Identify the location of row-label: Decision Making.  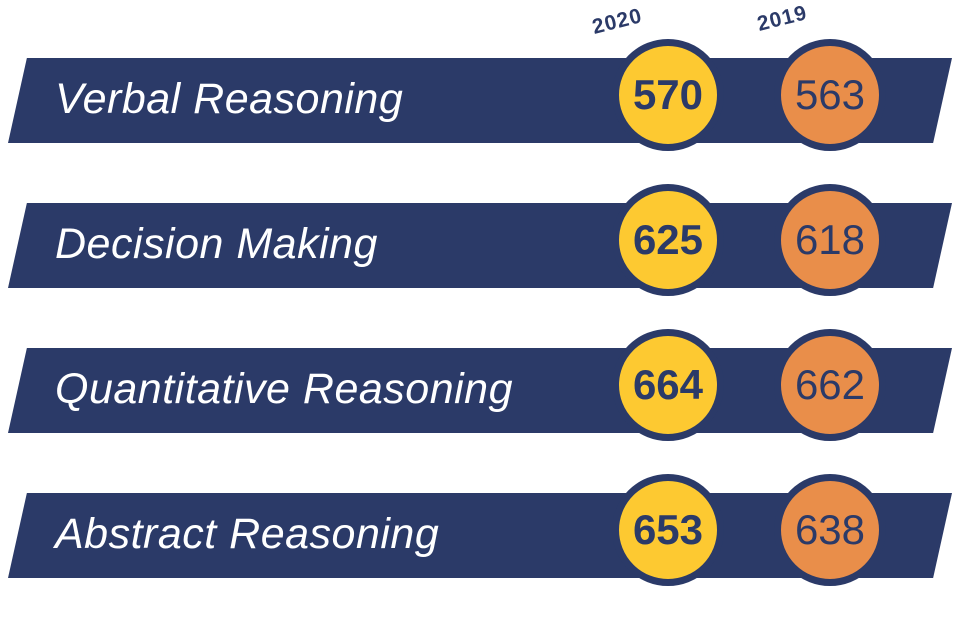
(216, 244).